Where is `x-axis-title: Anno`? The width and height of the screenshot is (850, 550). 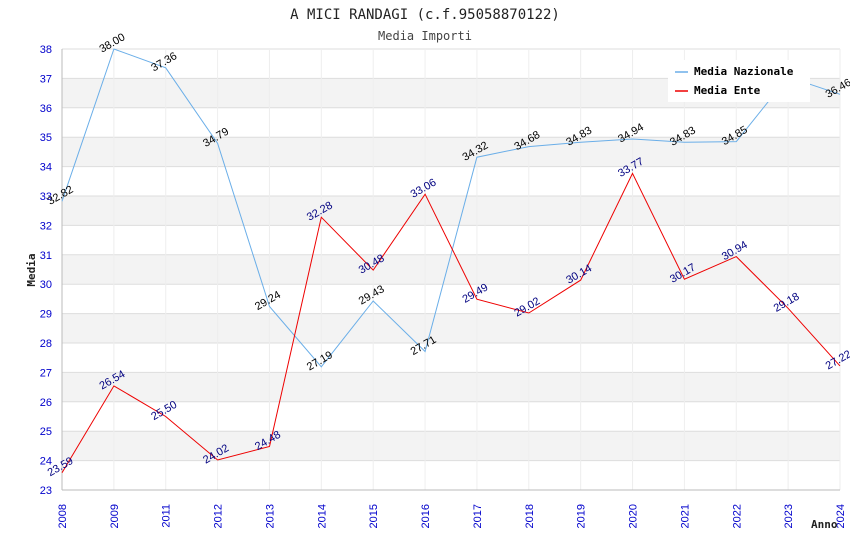
x-axis-title: Anno is located at coordinates (824, 524).